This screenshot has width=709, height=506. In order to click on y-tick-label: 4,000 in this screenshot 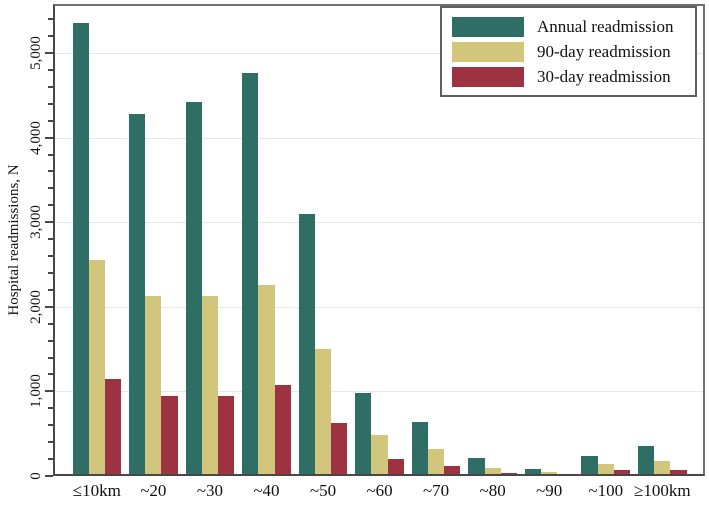, I will do `click(36, 137)`.